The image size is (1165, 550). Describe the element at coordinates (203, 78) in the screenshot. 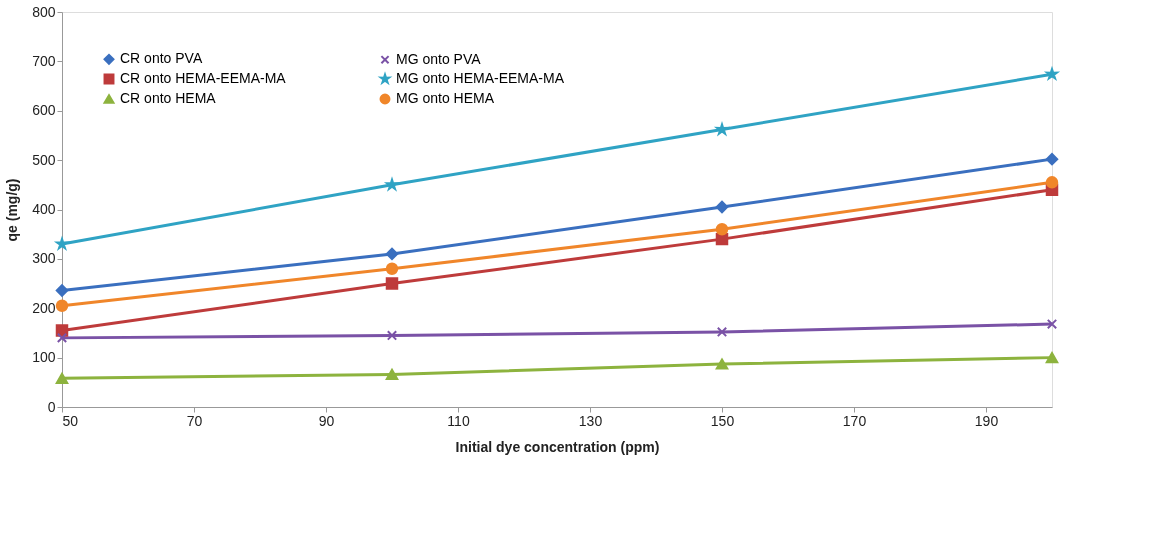

I see `legend-label: CR onto HEMA-EEMA-MA` at that location.